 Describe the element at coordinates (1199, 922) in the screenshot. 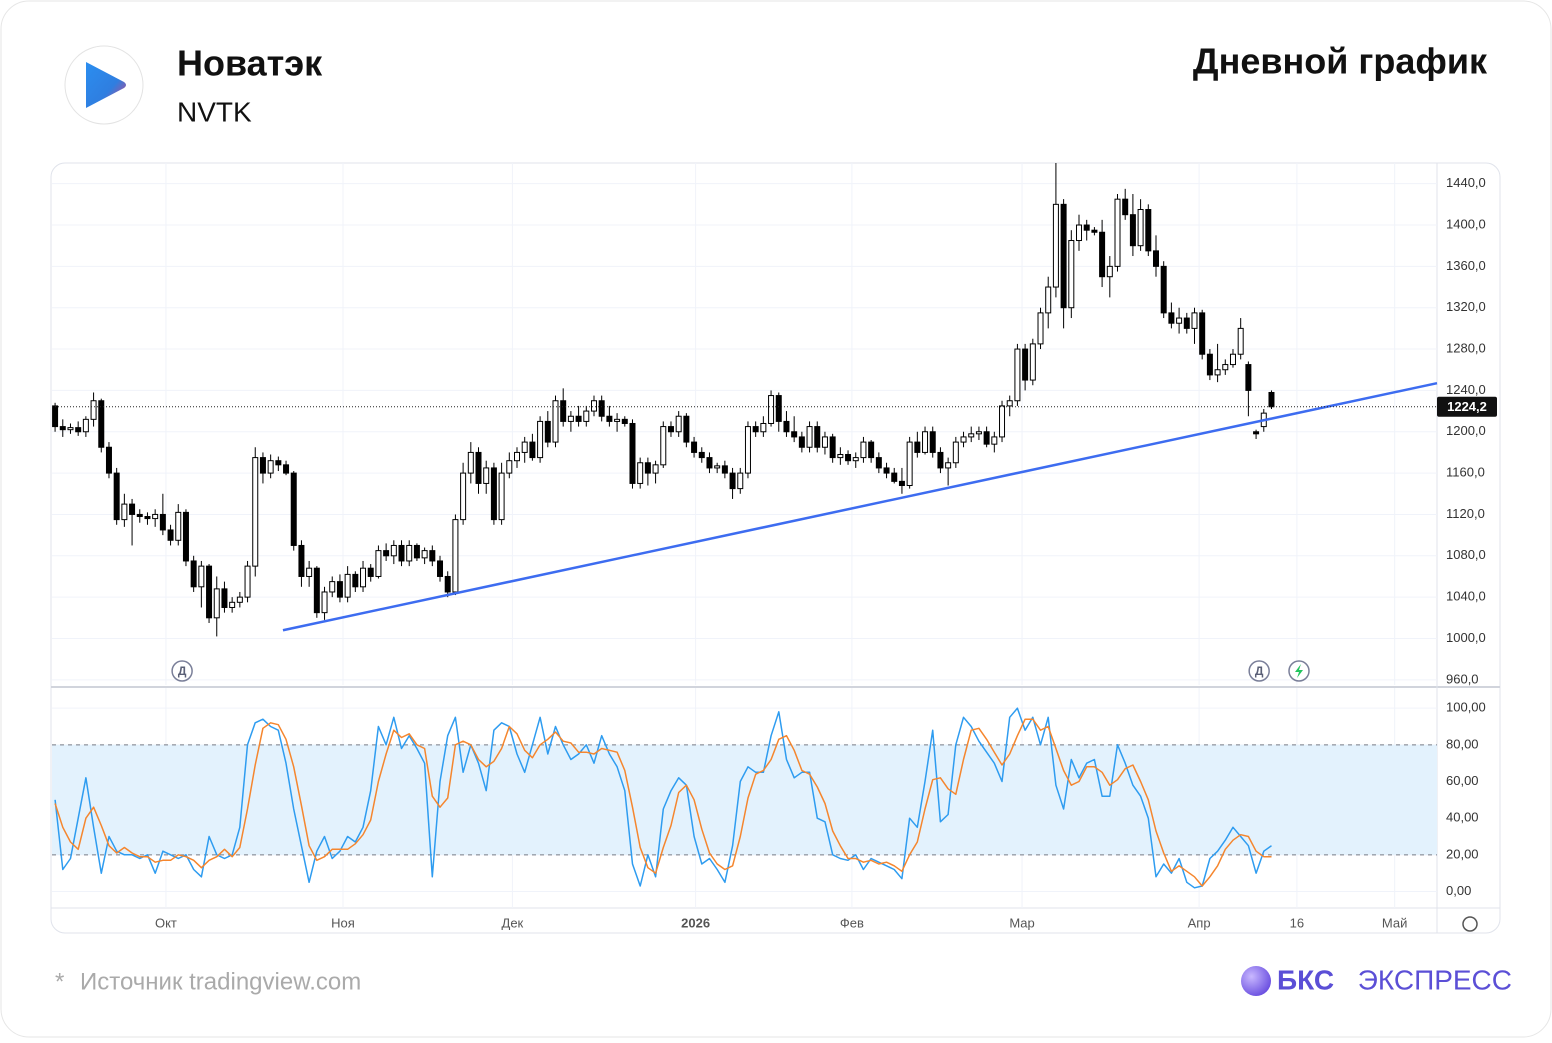

I see `x-tick-label: Апр` at that location.